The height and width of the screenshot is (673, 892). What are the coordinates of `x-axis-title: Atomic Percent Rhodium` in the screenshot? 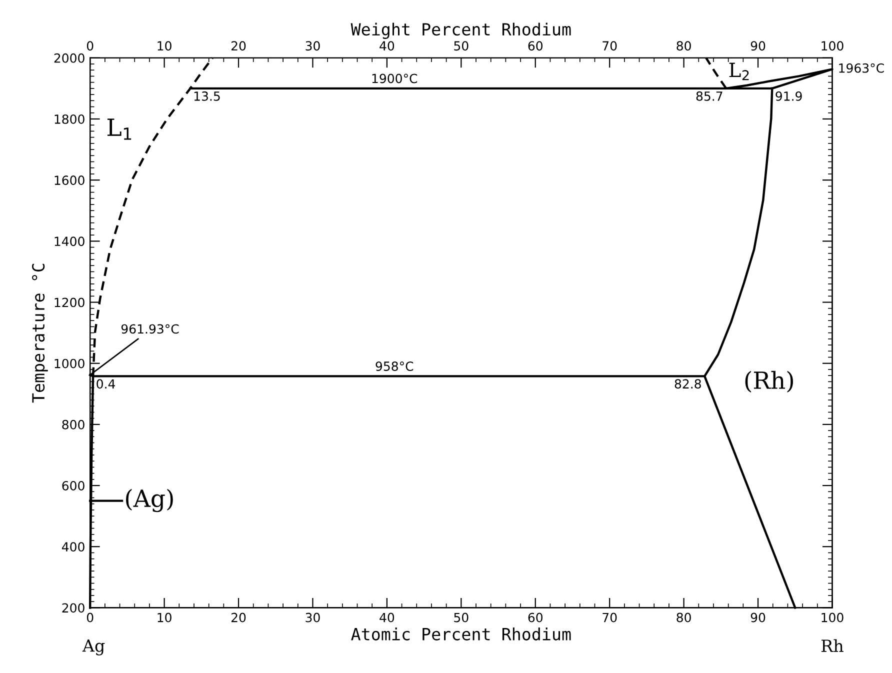 It's located at (461, 634).